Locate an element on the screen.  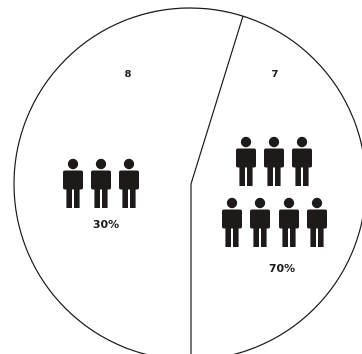
slice-right-count-label: 7 is located at coordinates (275, 74).